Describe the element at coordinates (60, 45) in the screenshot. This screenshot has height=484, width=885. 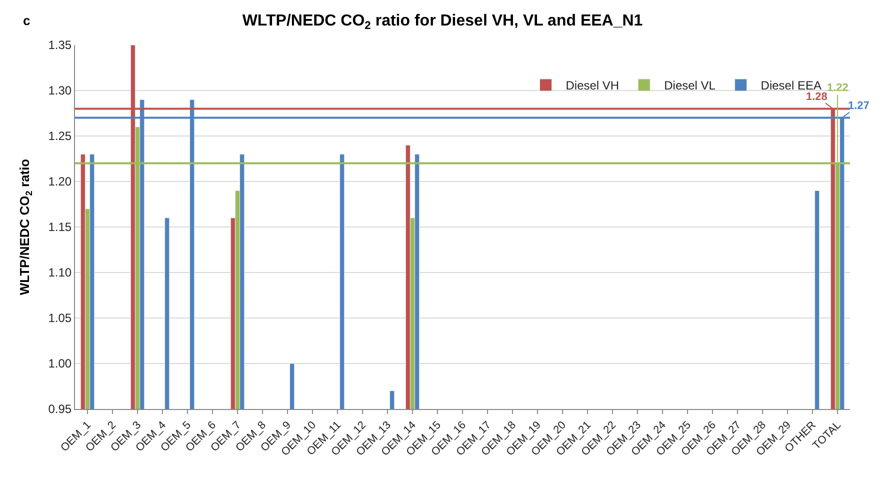
I see `y-tick-label: 1.35` at that location.